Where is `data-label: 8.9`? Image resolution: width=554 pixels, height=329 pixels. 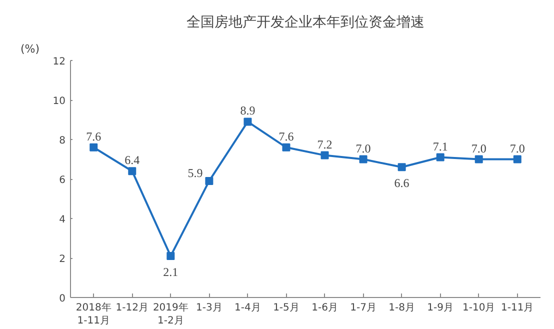
data-label: 8.9 is located at coordinates (248, 111).